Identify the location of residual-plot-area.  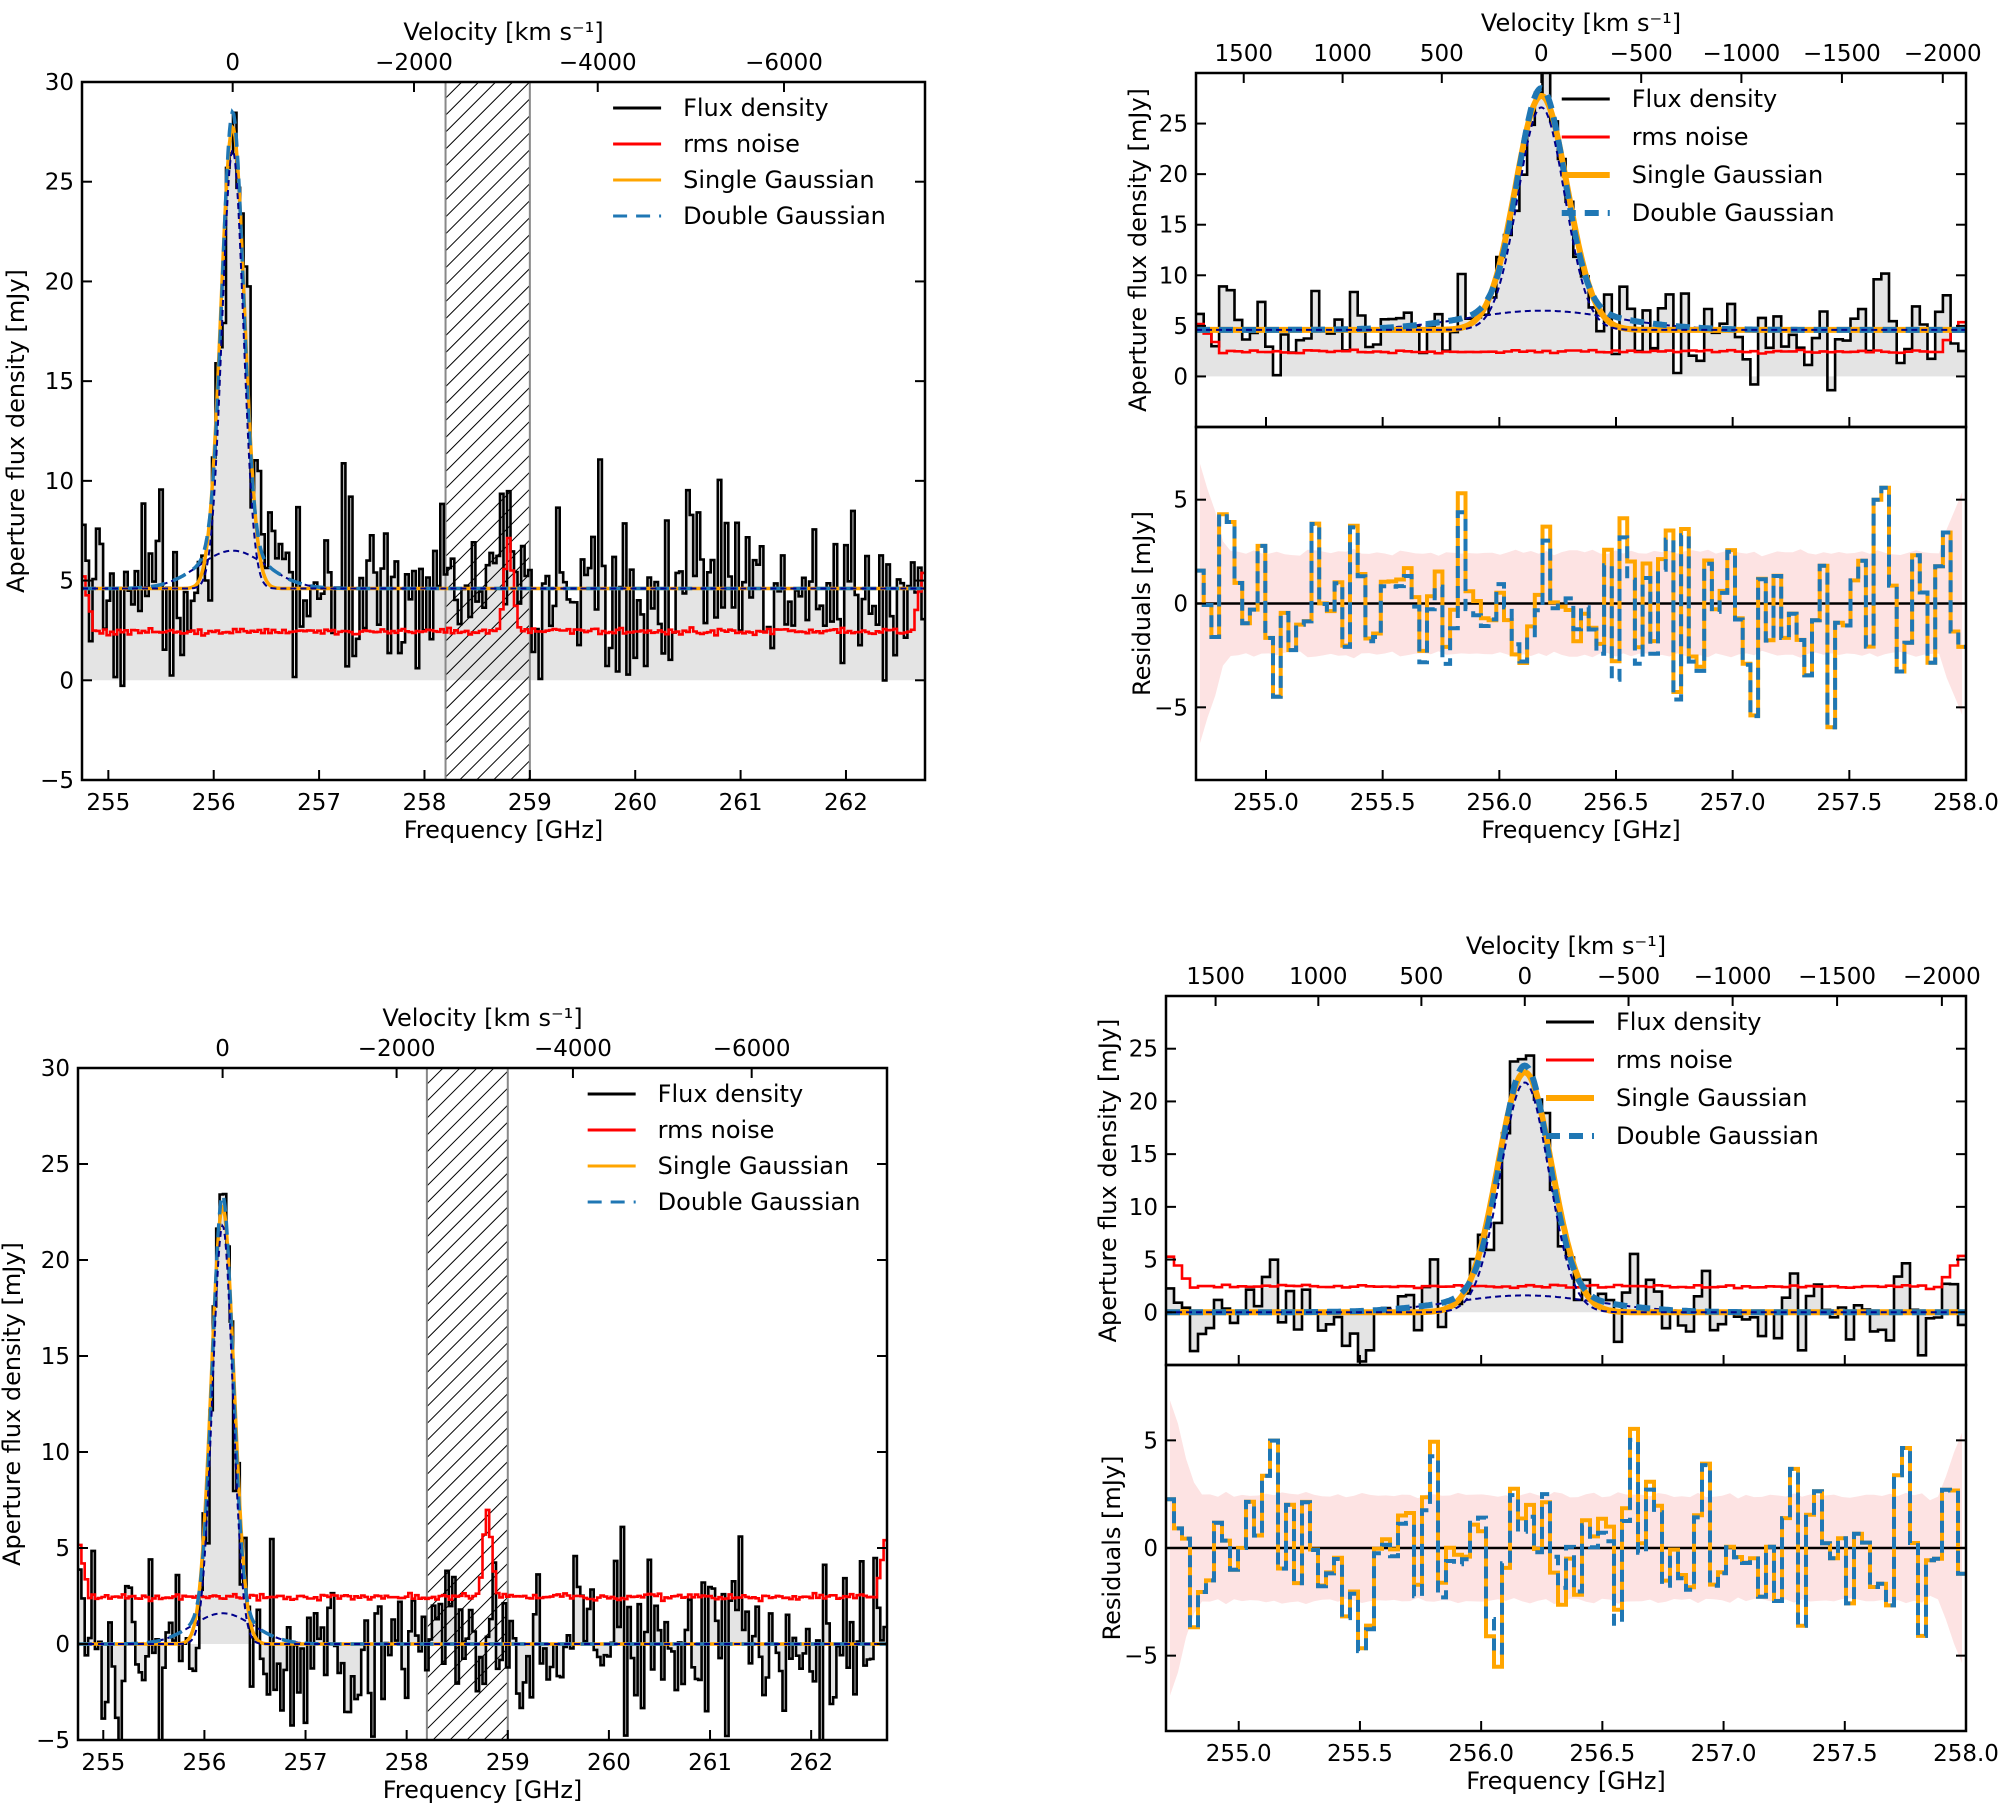
(1581, 603).